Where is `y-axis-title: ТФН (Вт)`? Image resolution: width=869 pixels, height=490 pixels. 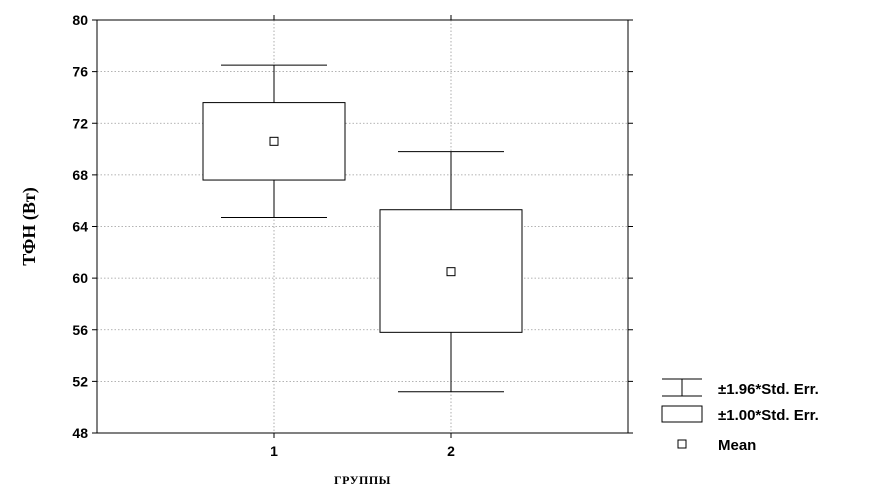
y-axis-title: ТФН (Вт) is located at coordinates (29, 226).